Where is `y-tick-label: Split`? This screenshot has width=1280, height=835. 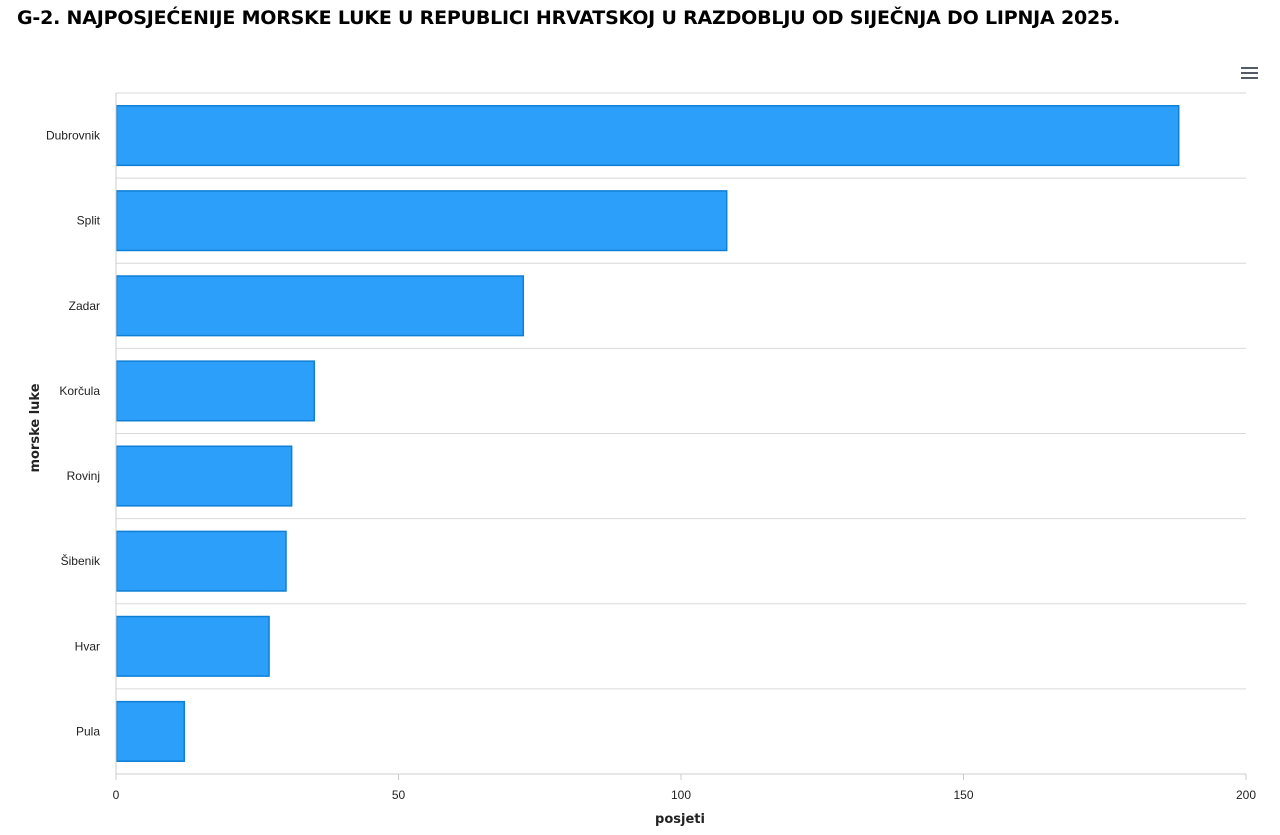 y-tick-label: Split is located at coordinates (89, 221).